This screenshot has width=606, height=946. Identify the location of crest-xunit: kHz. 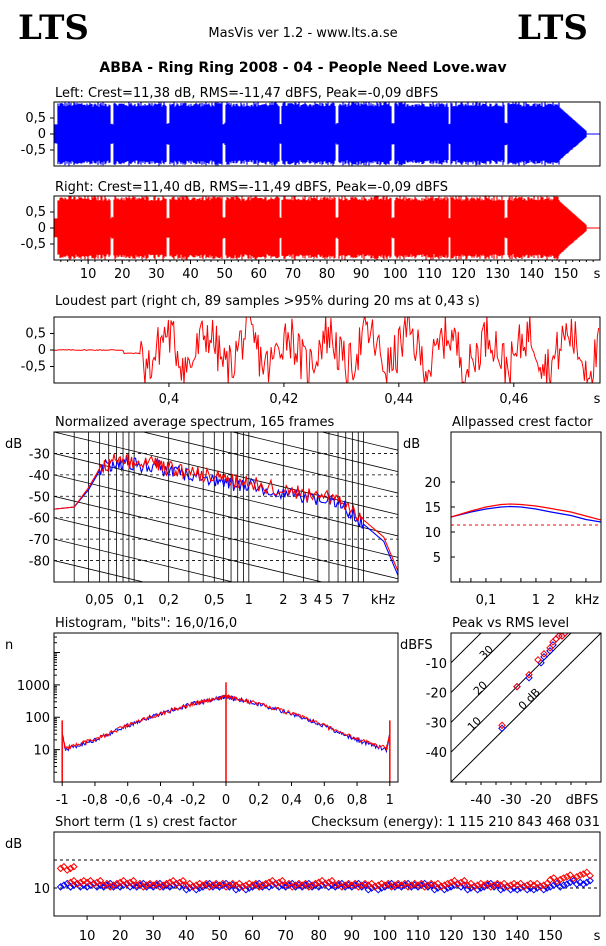
(587, 600).